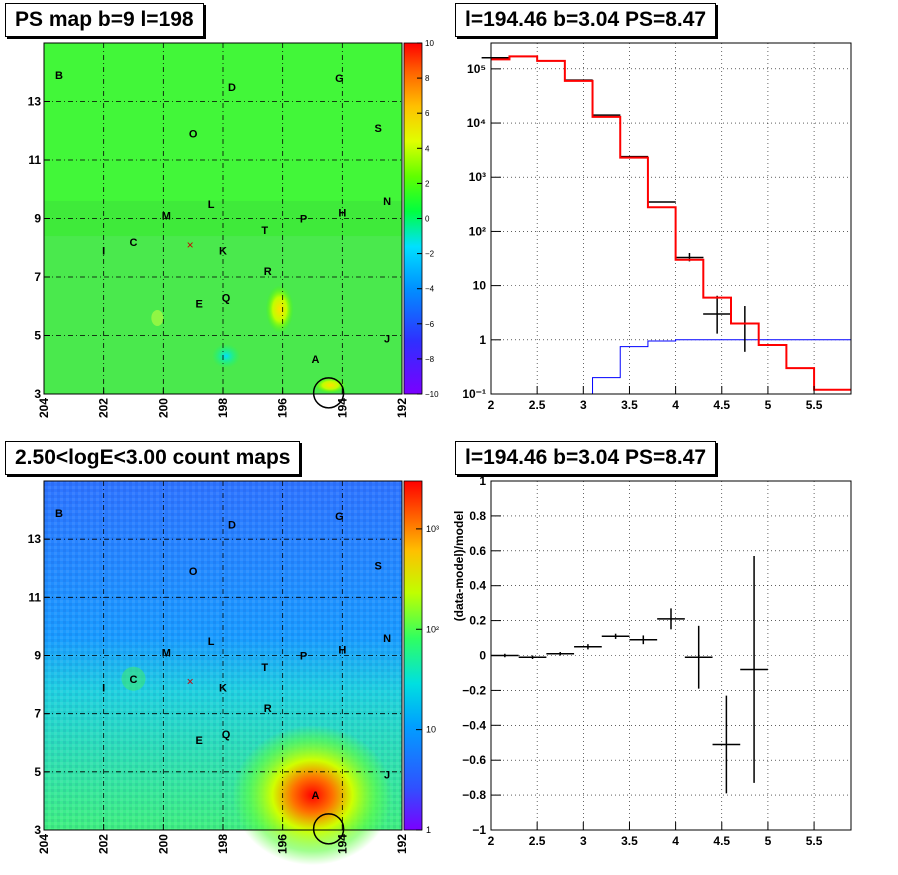  I want to click on source-label: M, so click(166, 217).